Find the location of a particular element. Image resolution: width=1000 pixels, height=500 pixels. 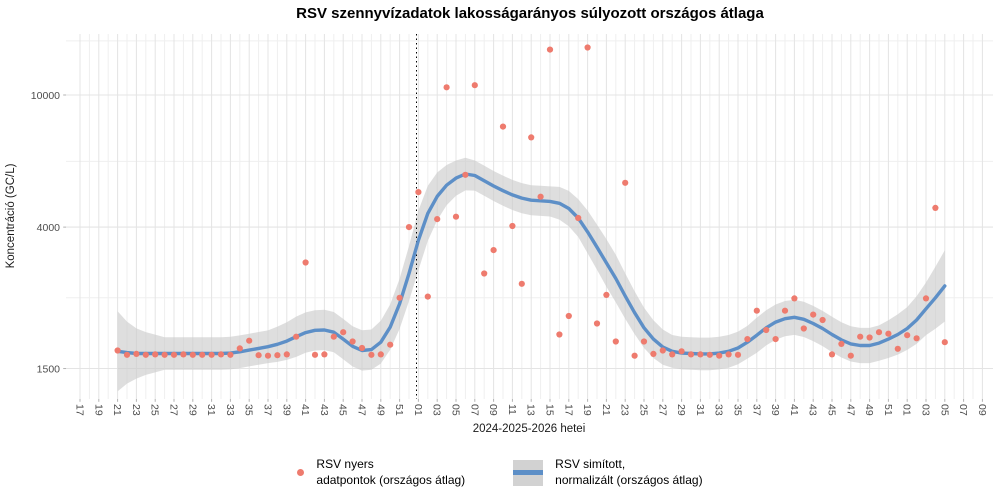

x-tick-label: 49 is located at coordinates (380, 410).